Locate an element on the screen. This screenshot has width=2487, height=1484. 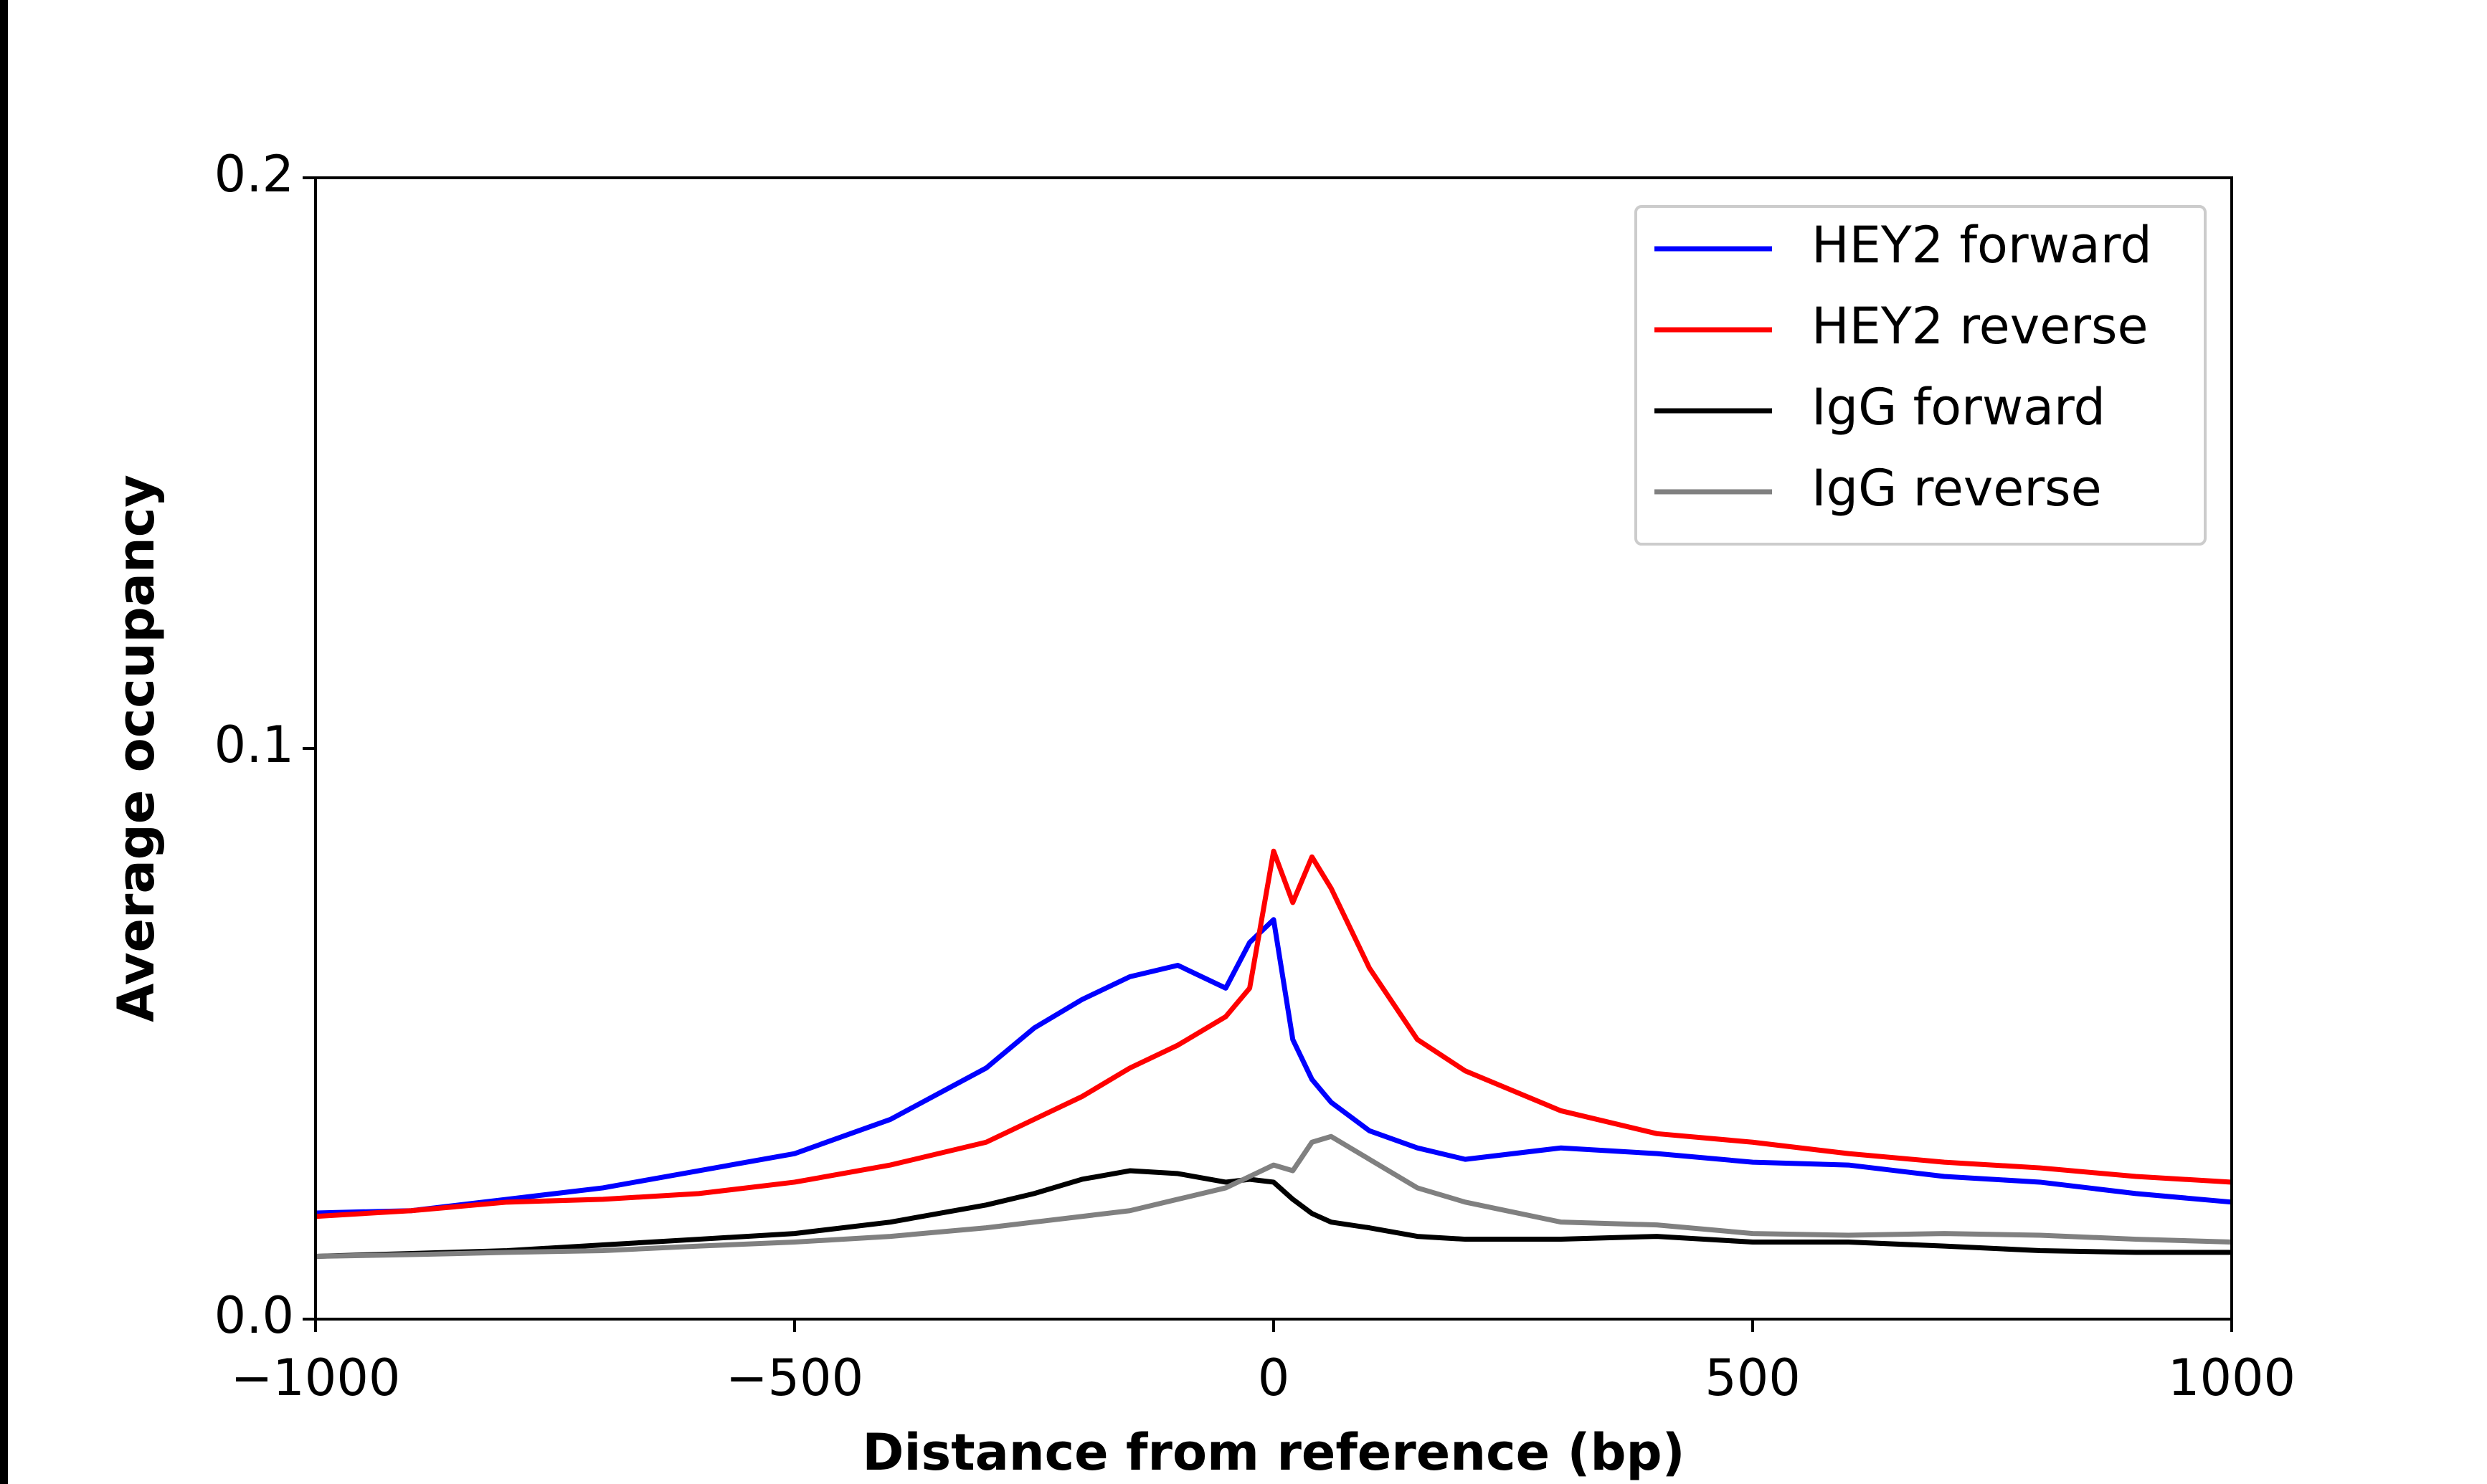
x-tick-label: −500 is located at coordinates (795, 1378).